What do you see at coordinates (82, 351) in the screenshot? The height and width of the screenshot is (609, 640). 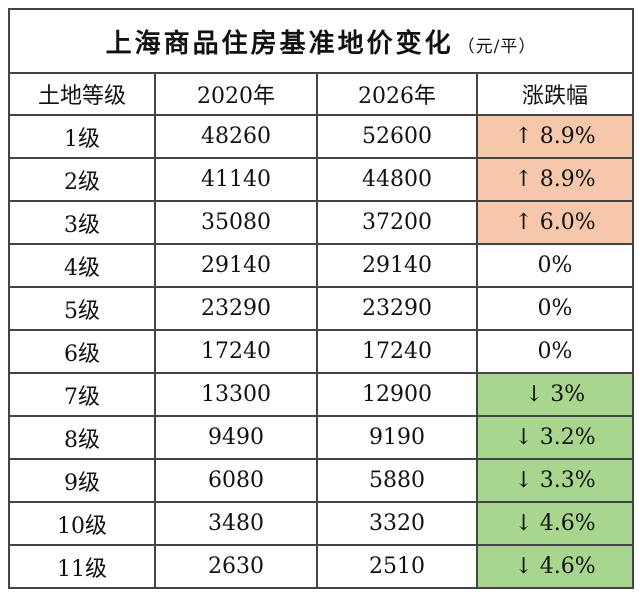 I see `grade-cell: 6级` at bounding box center [82, 351].